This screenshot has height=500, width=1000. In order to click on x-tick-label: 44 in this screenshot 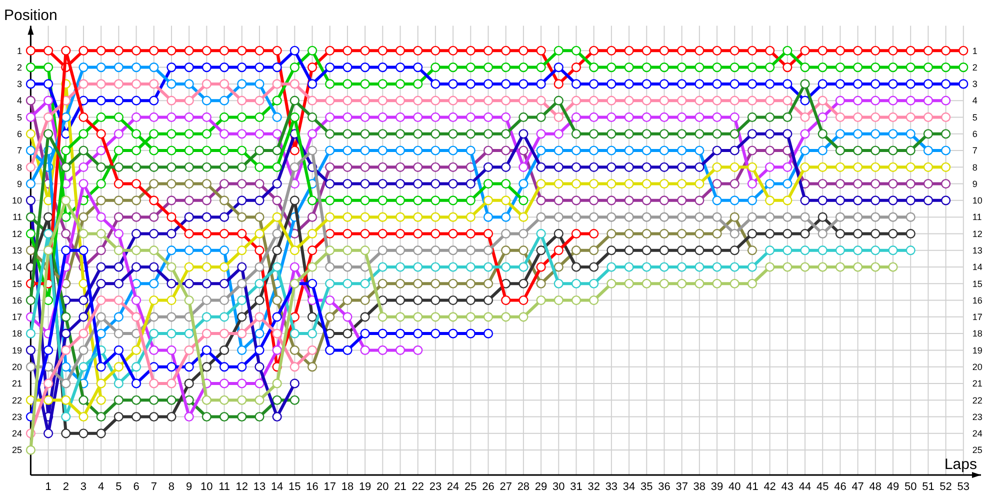, I will do `click(805, 487)`.